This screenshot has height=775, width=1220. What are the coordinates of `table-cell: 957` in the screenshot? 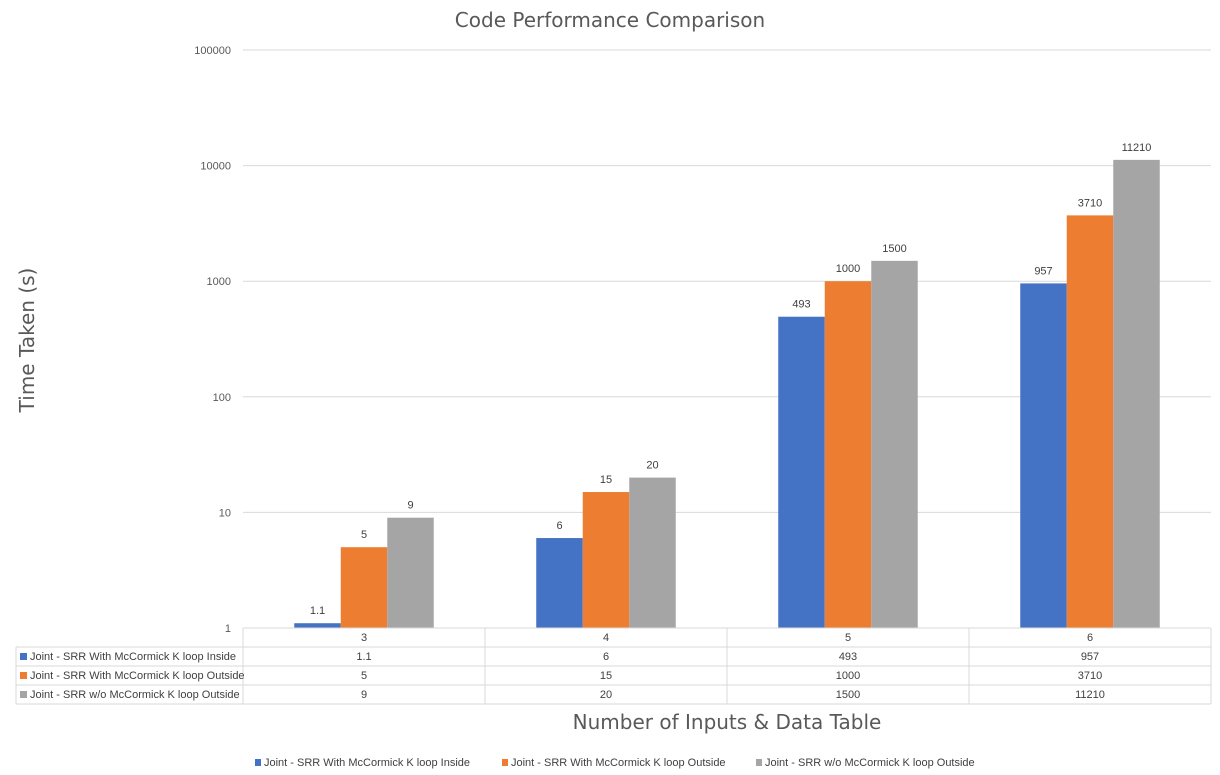 It's located at (1090, 657).